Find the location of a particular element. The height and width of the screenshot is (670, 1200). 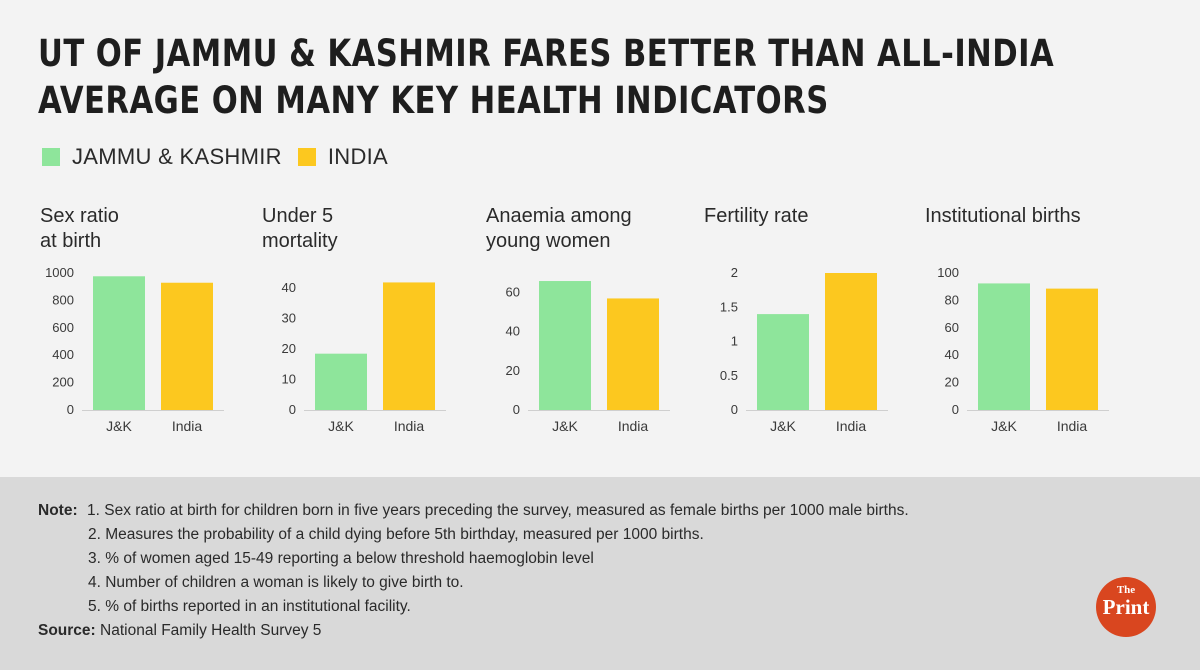

chart-panel-under5-mortality: Under 5 mortality 0 10 20 30 40 J&K India is located at coordinates (377, 330).